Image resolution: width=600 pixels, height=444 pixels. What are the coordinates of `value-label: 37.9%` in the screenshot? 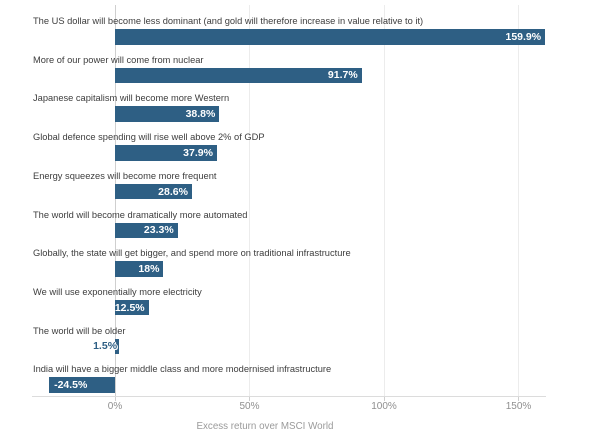 It's located at (198, 152).